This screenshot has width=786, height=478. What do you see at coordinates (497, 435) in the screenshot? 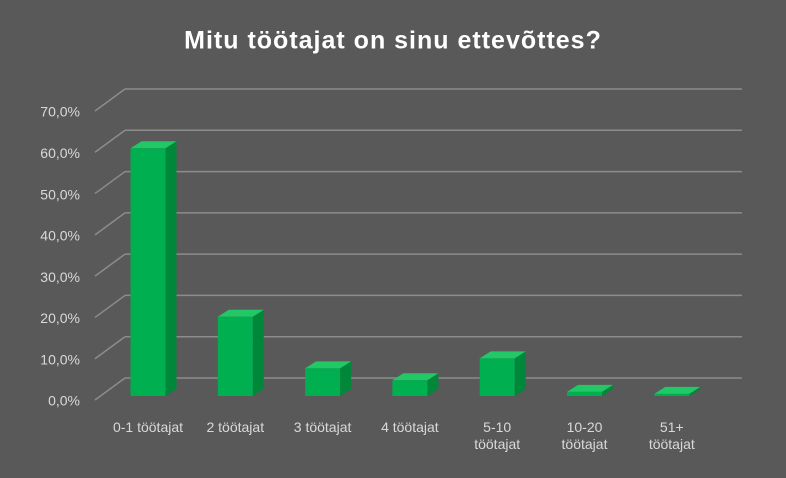
I see `x-tick-label: 5-10 töötajat` at bounding box center [497, 435].